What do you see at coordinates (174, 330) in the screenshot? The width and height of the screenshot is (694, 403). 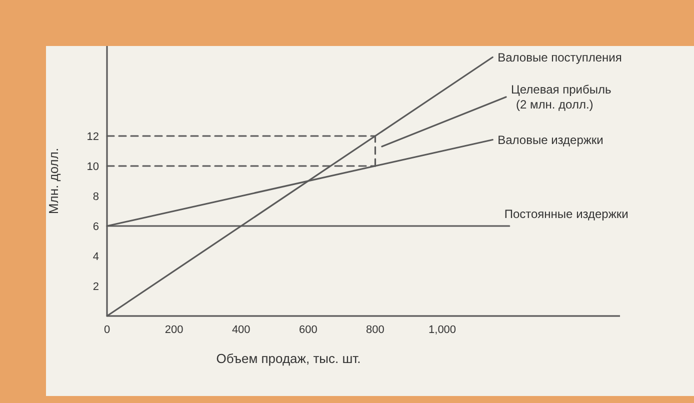 I see `x-tick-label: 200` at bounding box center [174, 330].